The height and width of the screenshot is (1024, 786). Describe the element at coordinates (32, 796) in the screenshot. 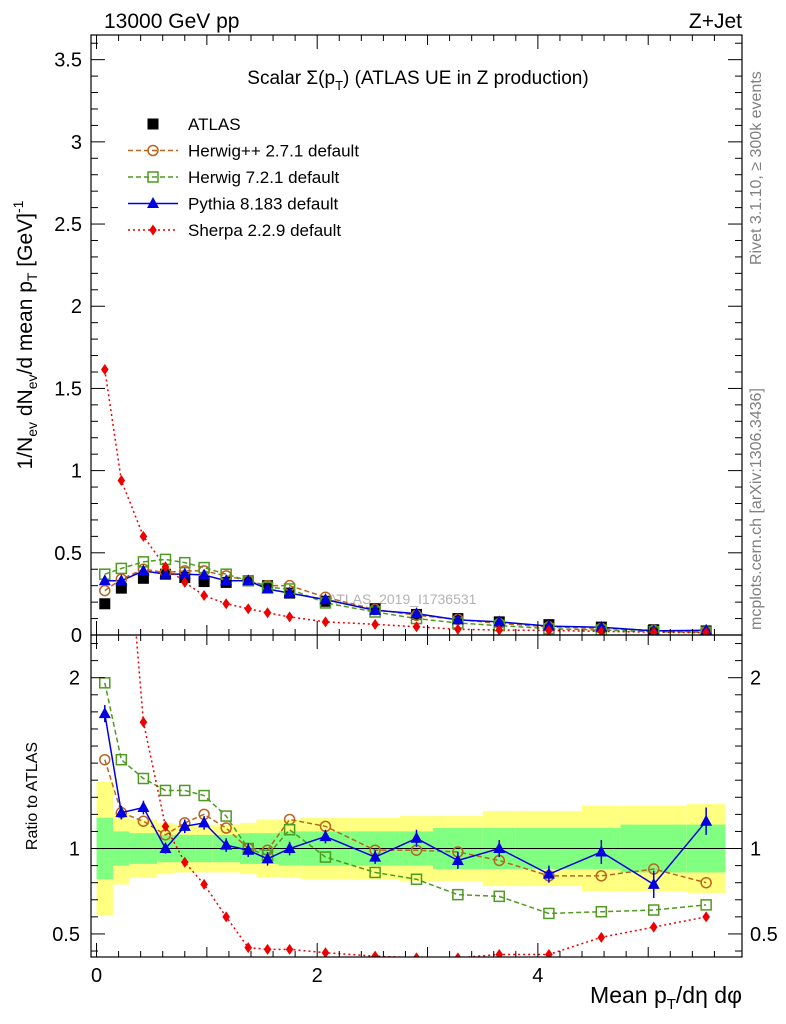

I see `ratio-y-axis-label: Ratio to ATLAS` at that location.